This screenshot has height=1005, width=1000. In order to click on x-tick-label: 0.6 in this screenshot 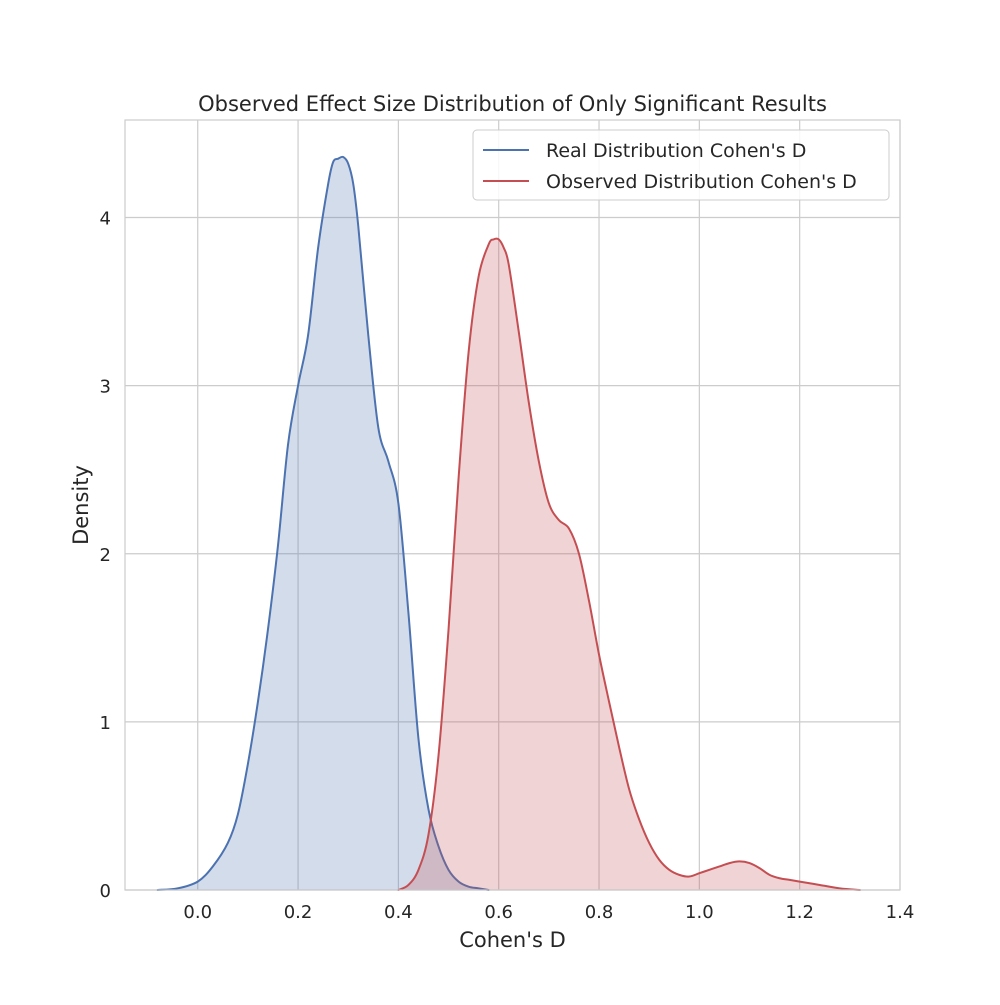, I will do `click(498, 912)`.